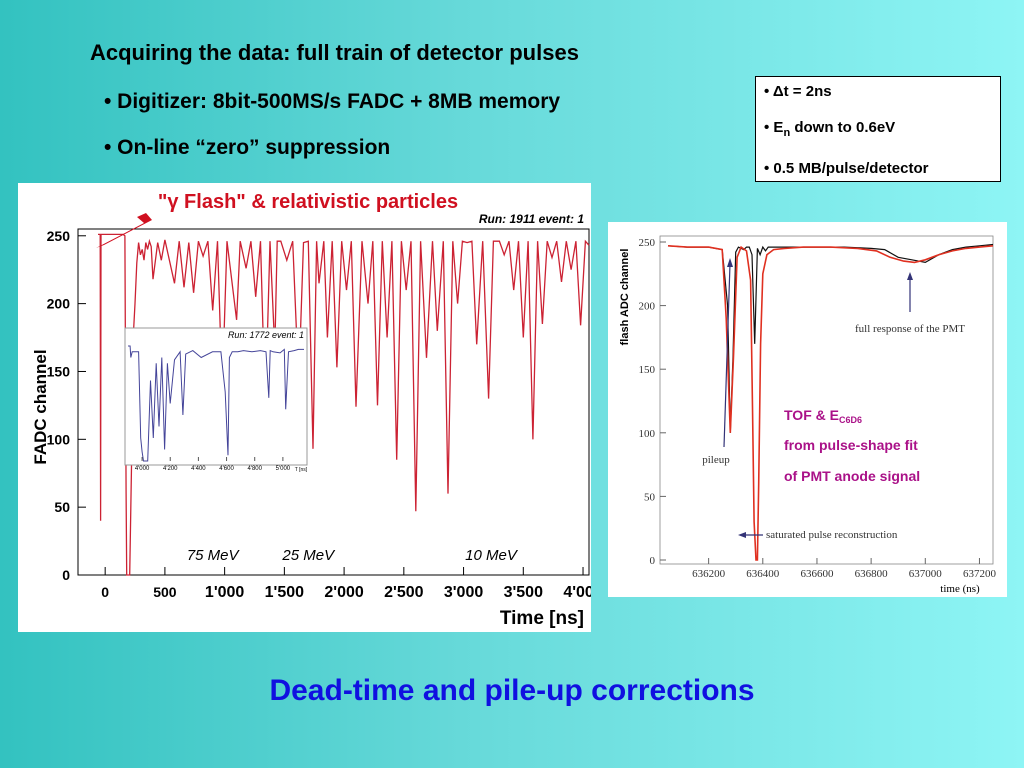  What do you see at coordinates (524, 592) in the screenshot?
I see `x-tick-label: 3'500` at bounding box center [524, 592].